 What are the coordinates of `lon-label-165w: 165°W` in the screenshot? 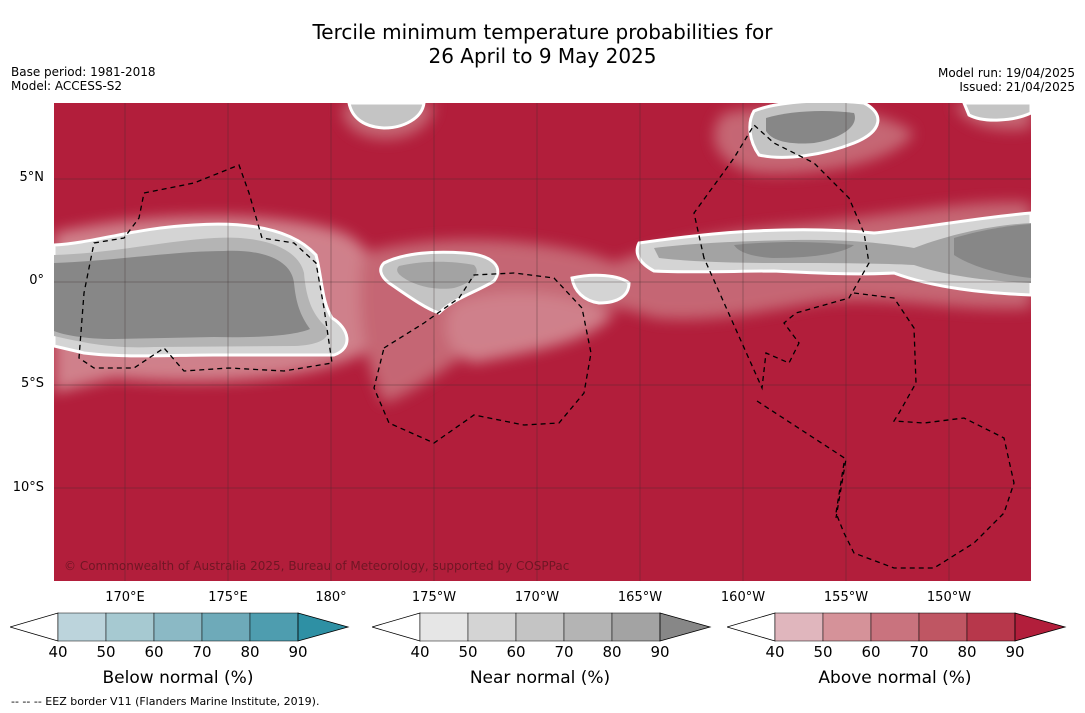 It's located at (640, 597).